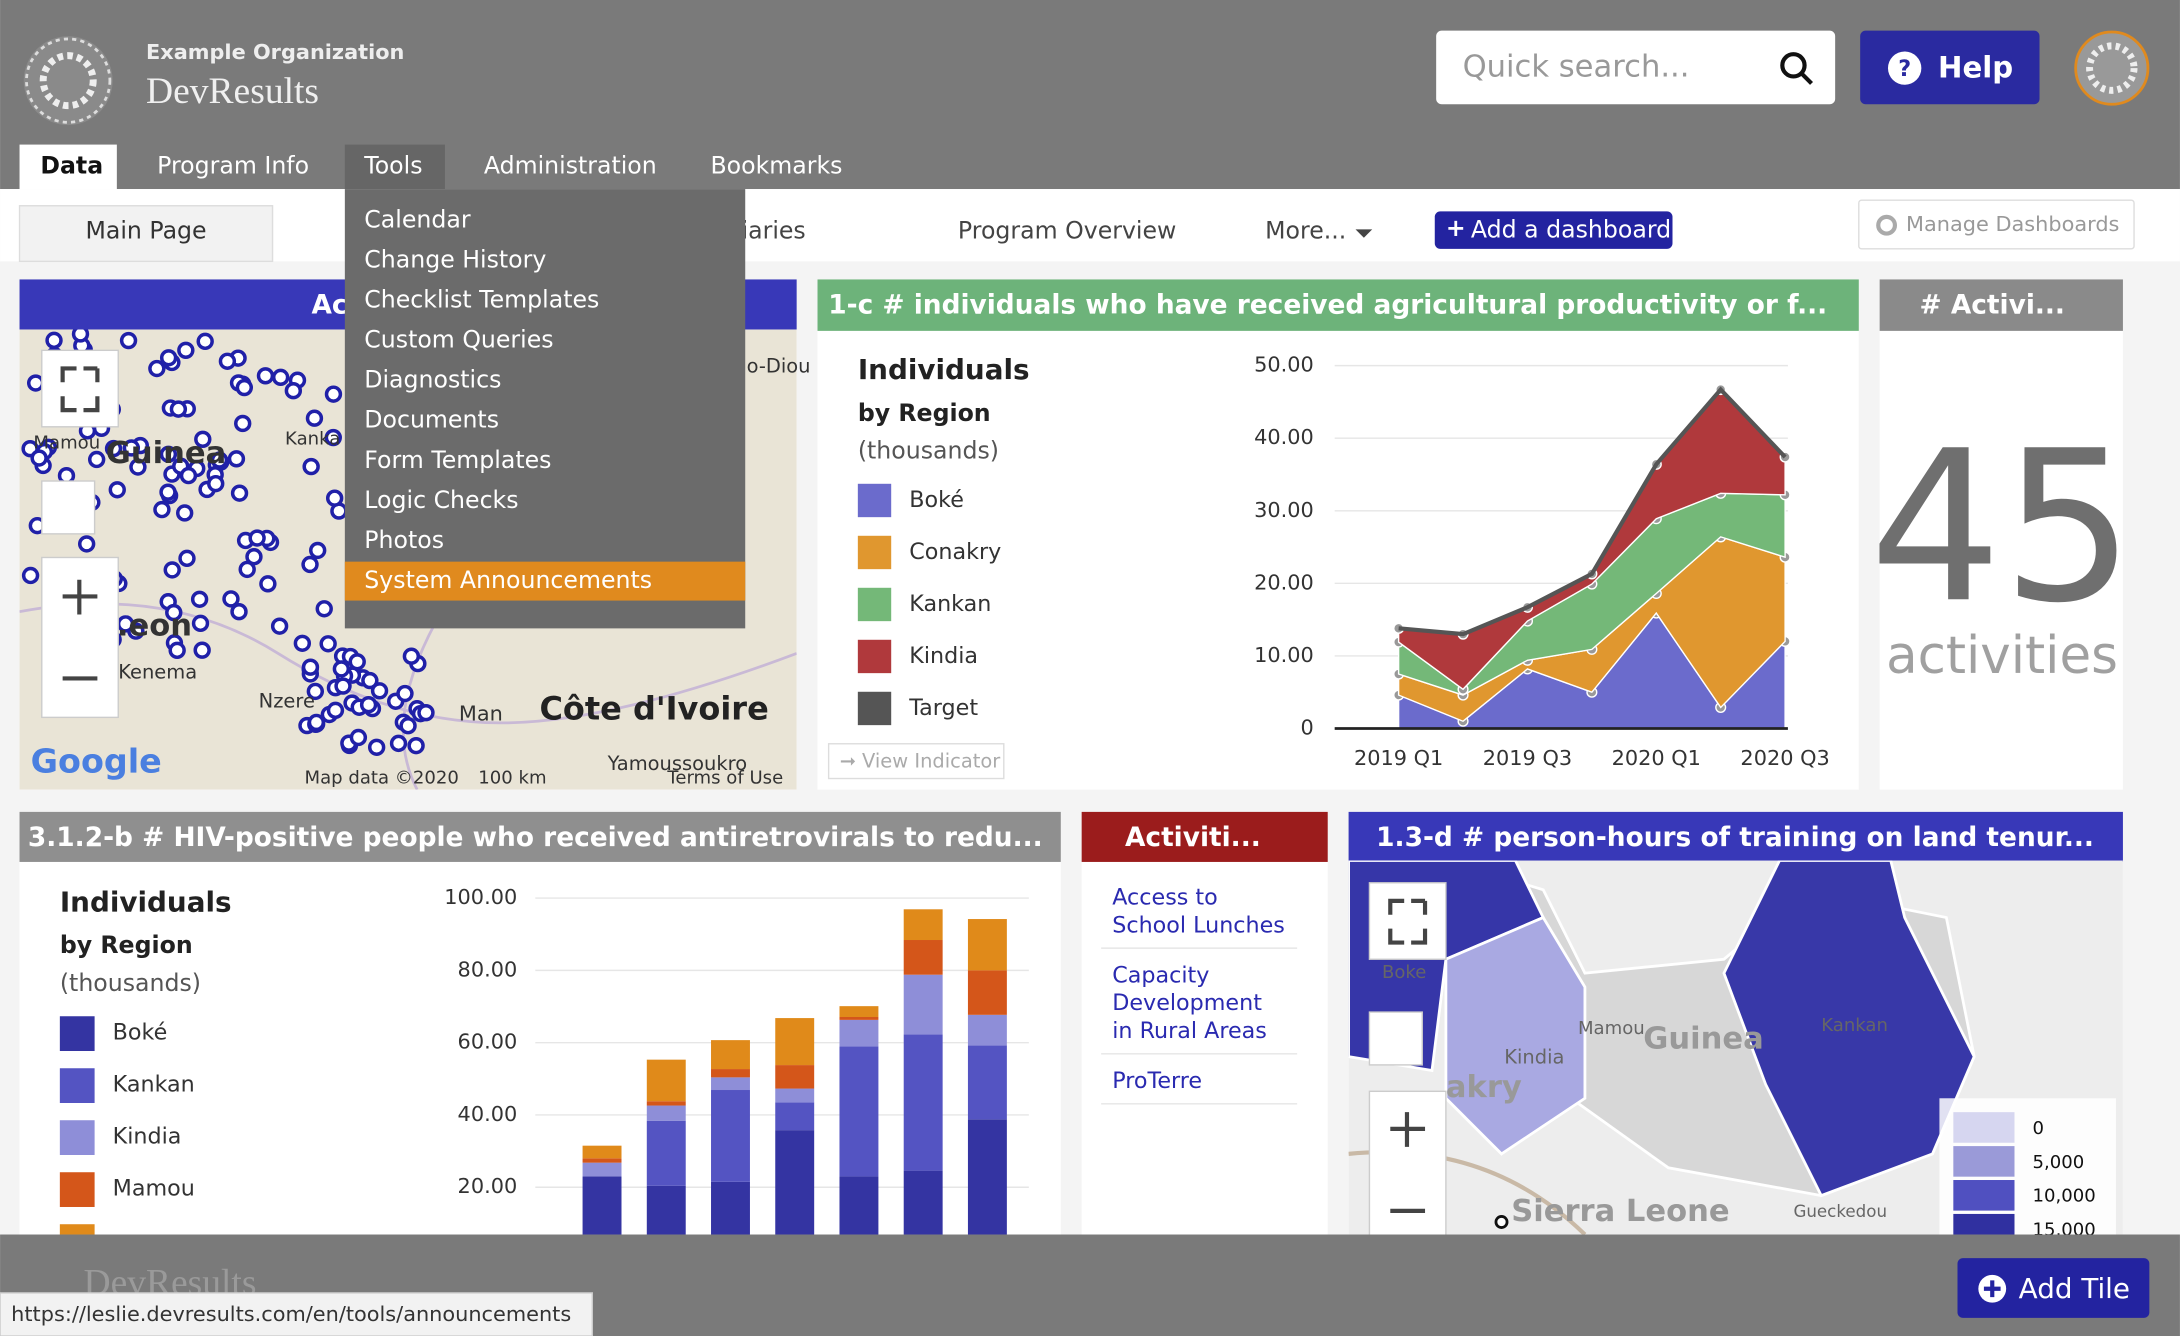 This screenshot has width=2180, height=1336. Describe the element at coordinates (392, 165) in the screenshot. I see `nav-item: Tools` at that location.